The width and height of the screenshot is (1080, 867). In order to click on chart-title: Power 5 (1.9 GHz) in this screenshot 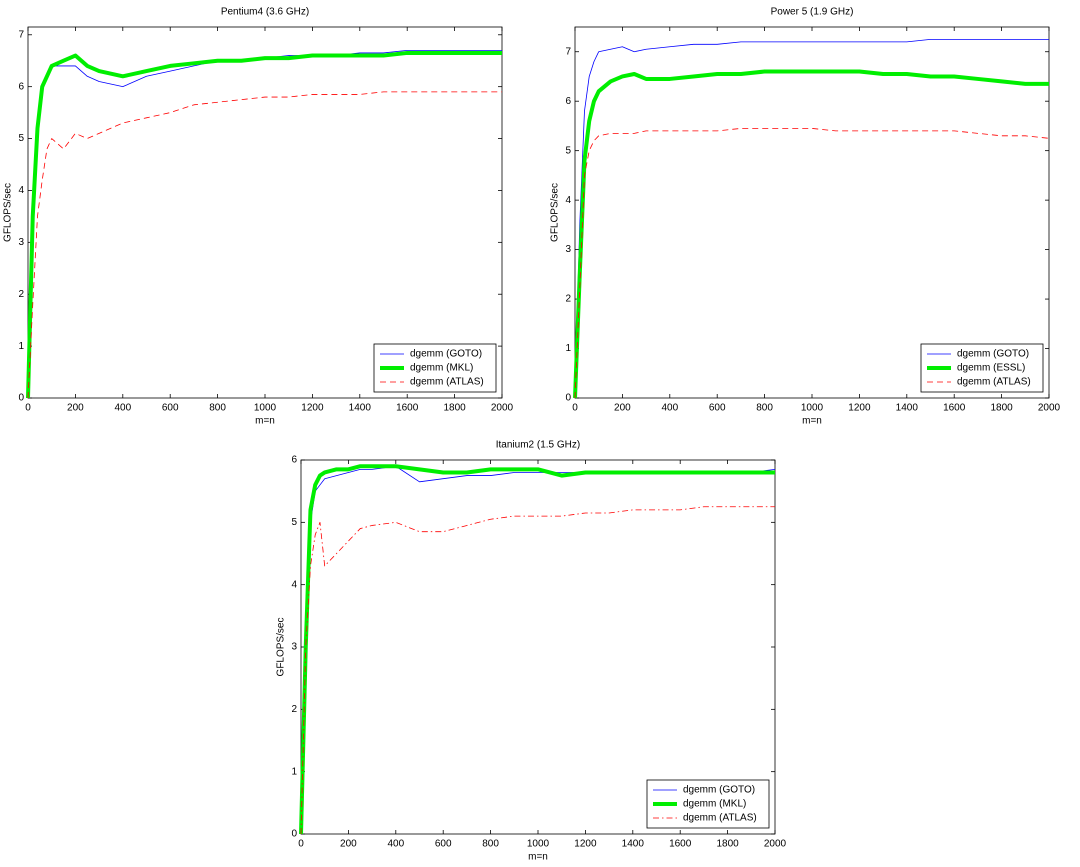, I will do `click(812, 12)`.